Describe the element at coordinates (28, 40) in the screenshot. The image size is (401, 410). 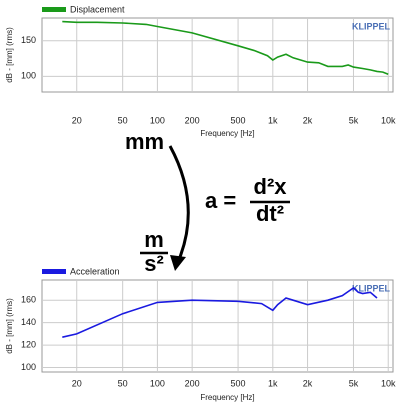
I see `y-tick-label: 150` at that location.